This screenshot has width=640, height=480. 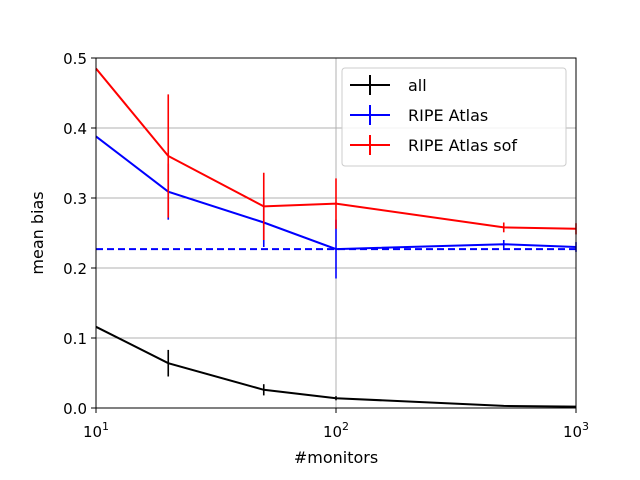 I want to click on legend-box, so click(x=454, y=117).